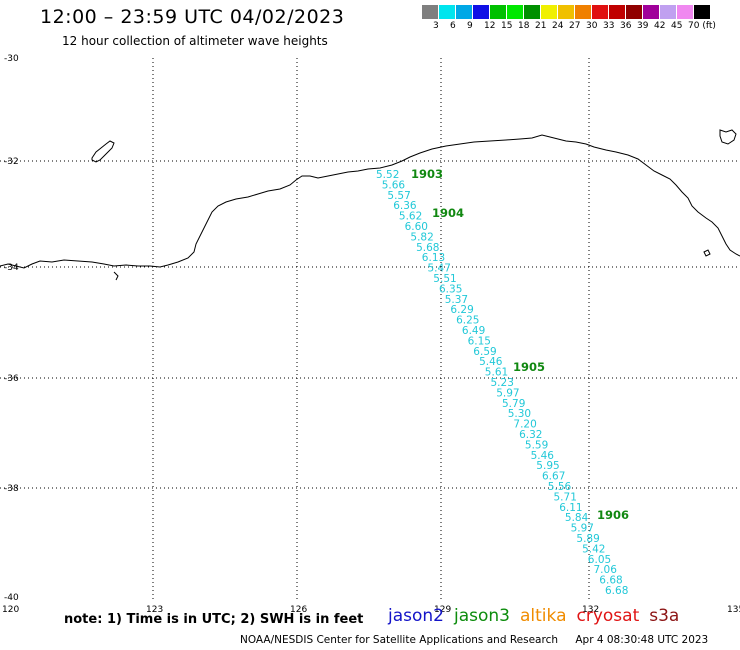  Describe the element at coordinates (547, 466) in the screenshot. I see `wave-height-label: 5.95` at that location.